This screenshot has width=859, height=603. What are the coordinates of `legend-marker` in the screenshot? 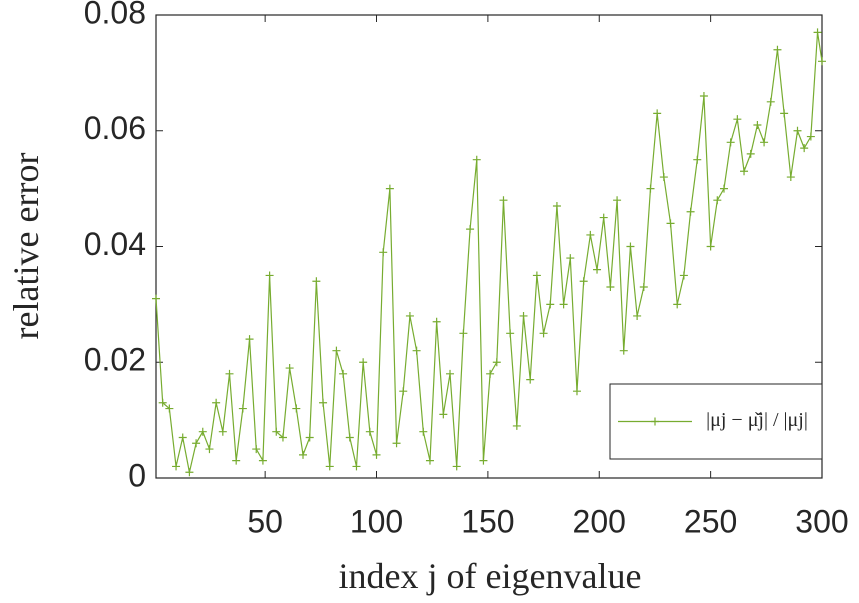 It's located at (655, 421).